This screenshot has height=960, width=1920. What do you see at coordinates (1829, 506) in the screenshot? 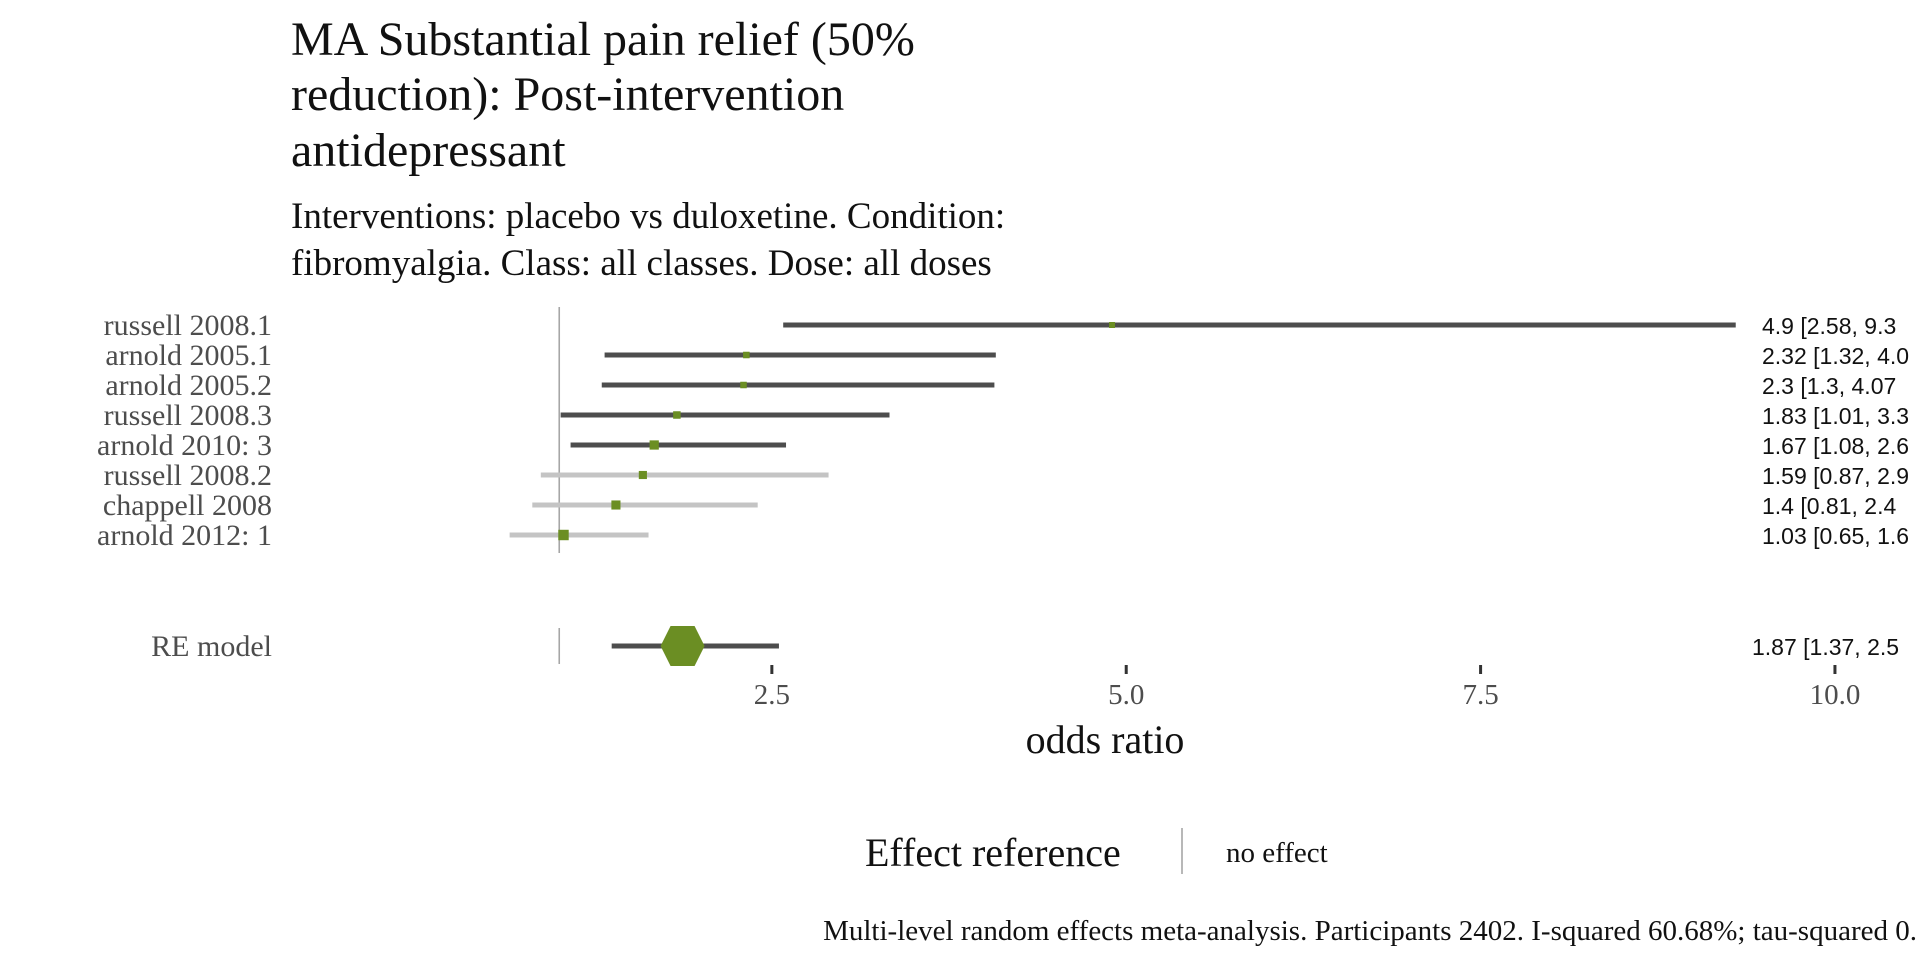
I see `estimate-text: 1.4 [0.81, 2.4` at bounding box center [1829, 506].